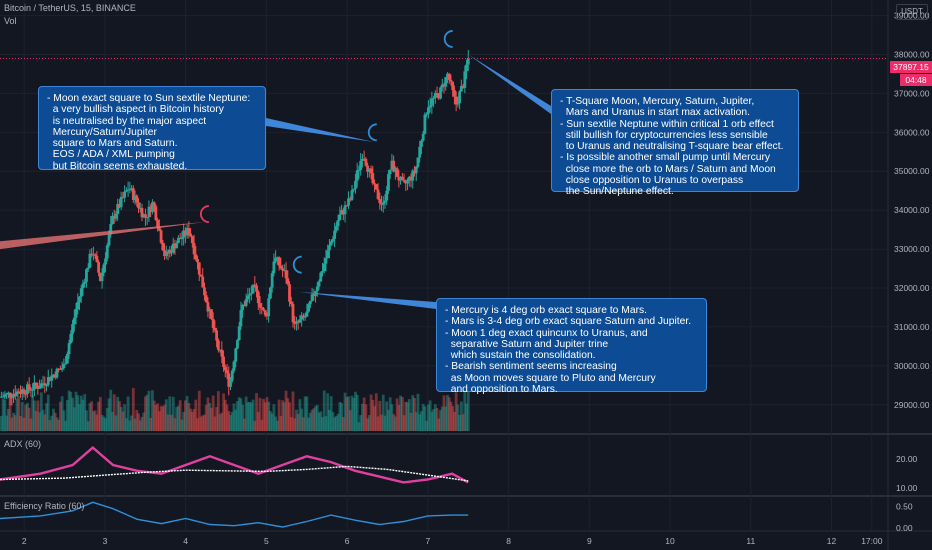  I want to click on price-tick-label: 36000.00, so click(912, 132).